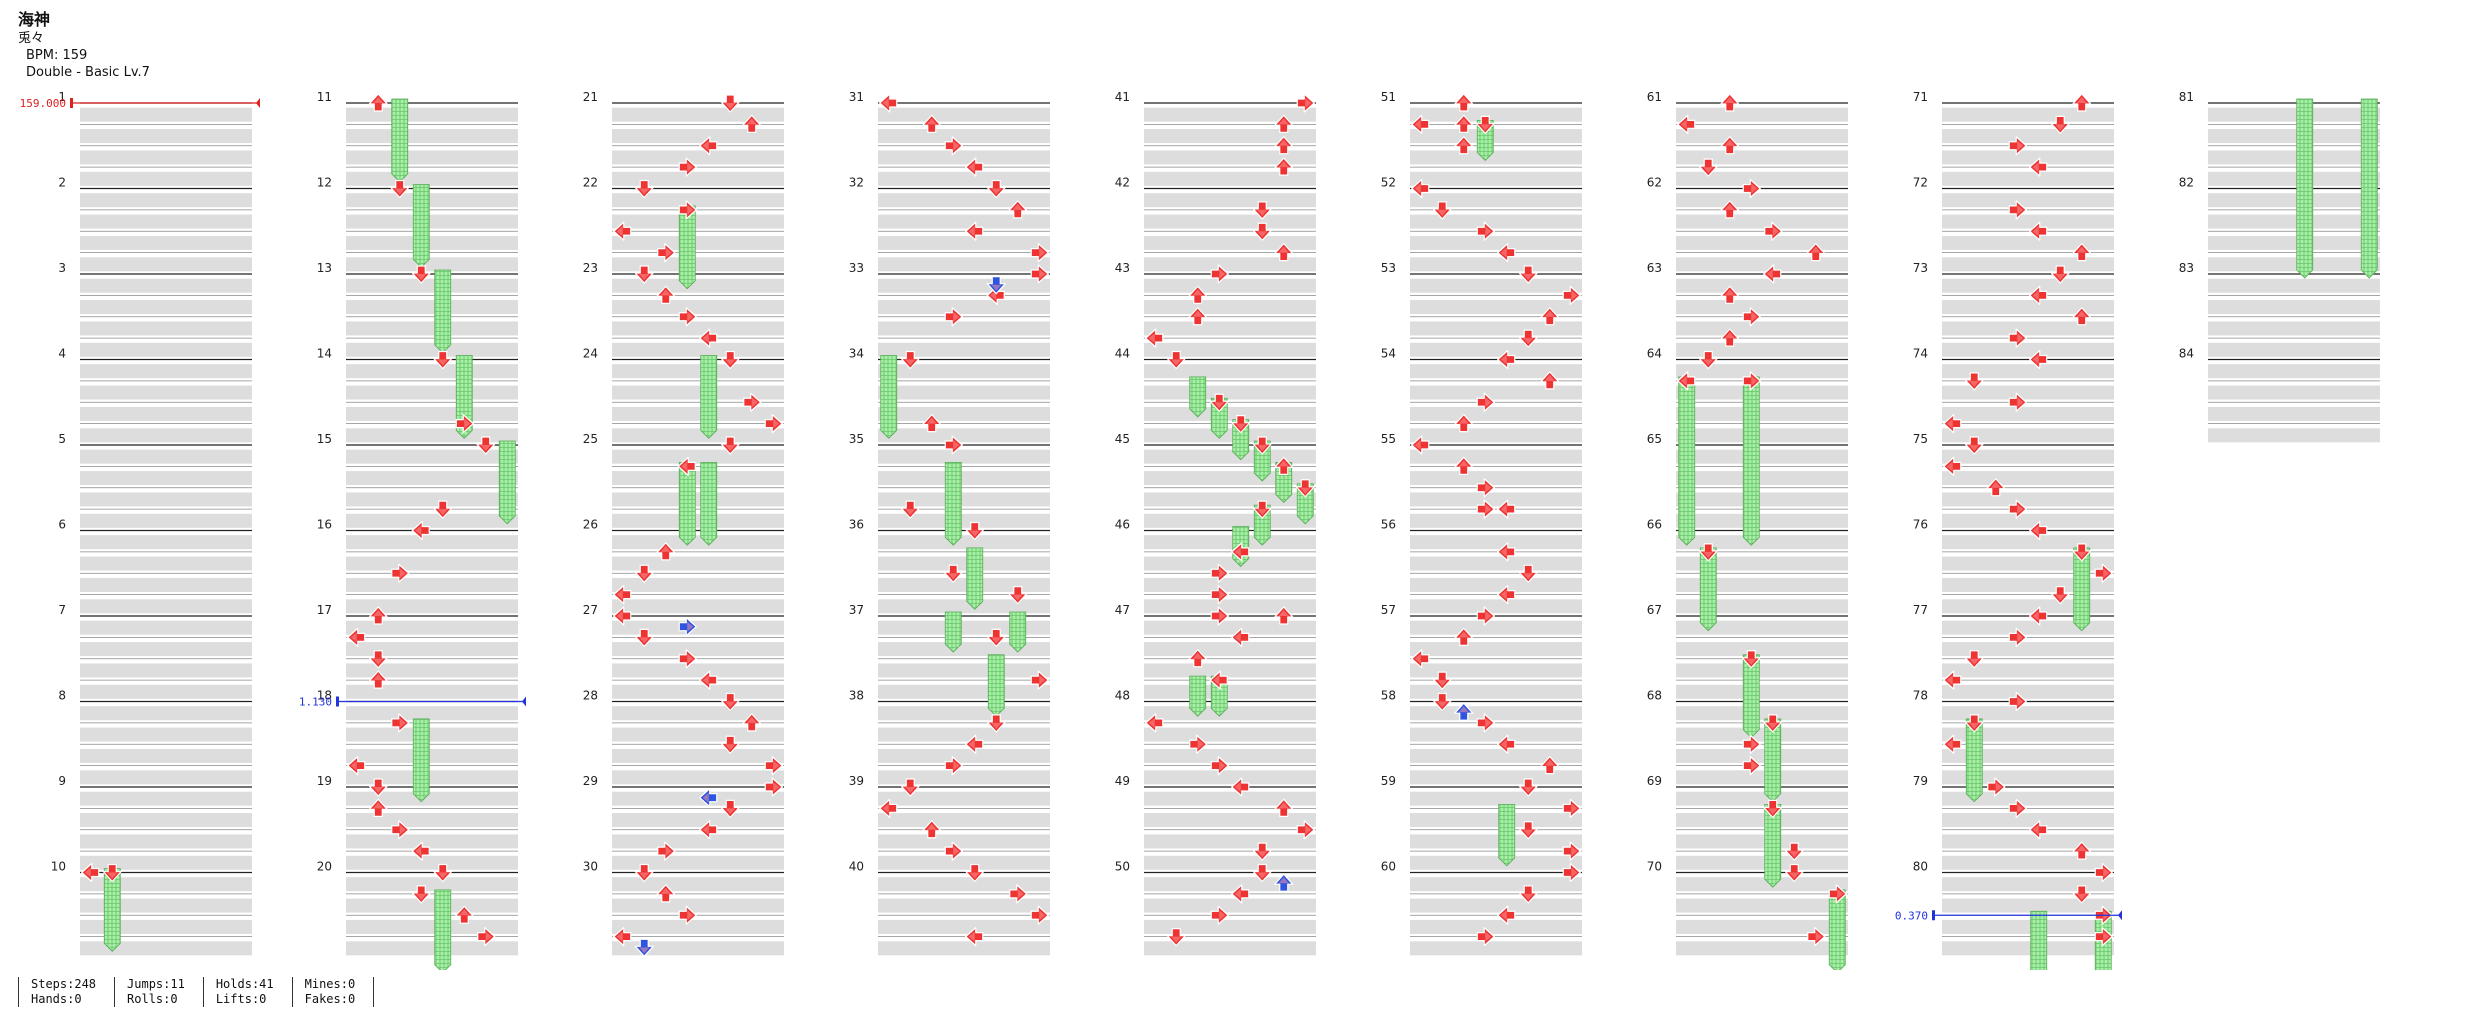 The image size is (2490, 1024). Describe the element at coordinates (241, 999) in the screenshot. I see `stat-lifts: Lifts:0` at that location.